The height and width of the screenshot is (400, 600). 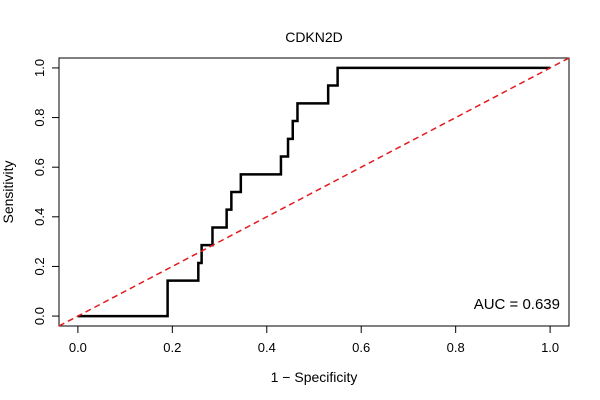 I want to click on x-axis: 0.0 0.2 0.4 0.6 0.8 1.0, so click(x=314, y=340).